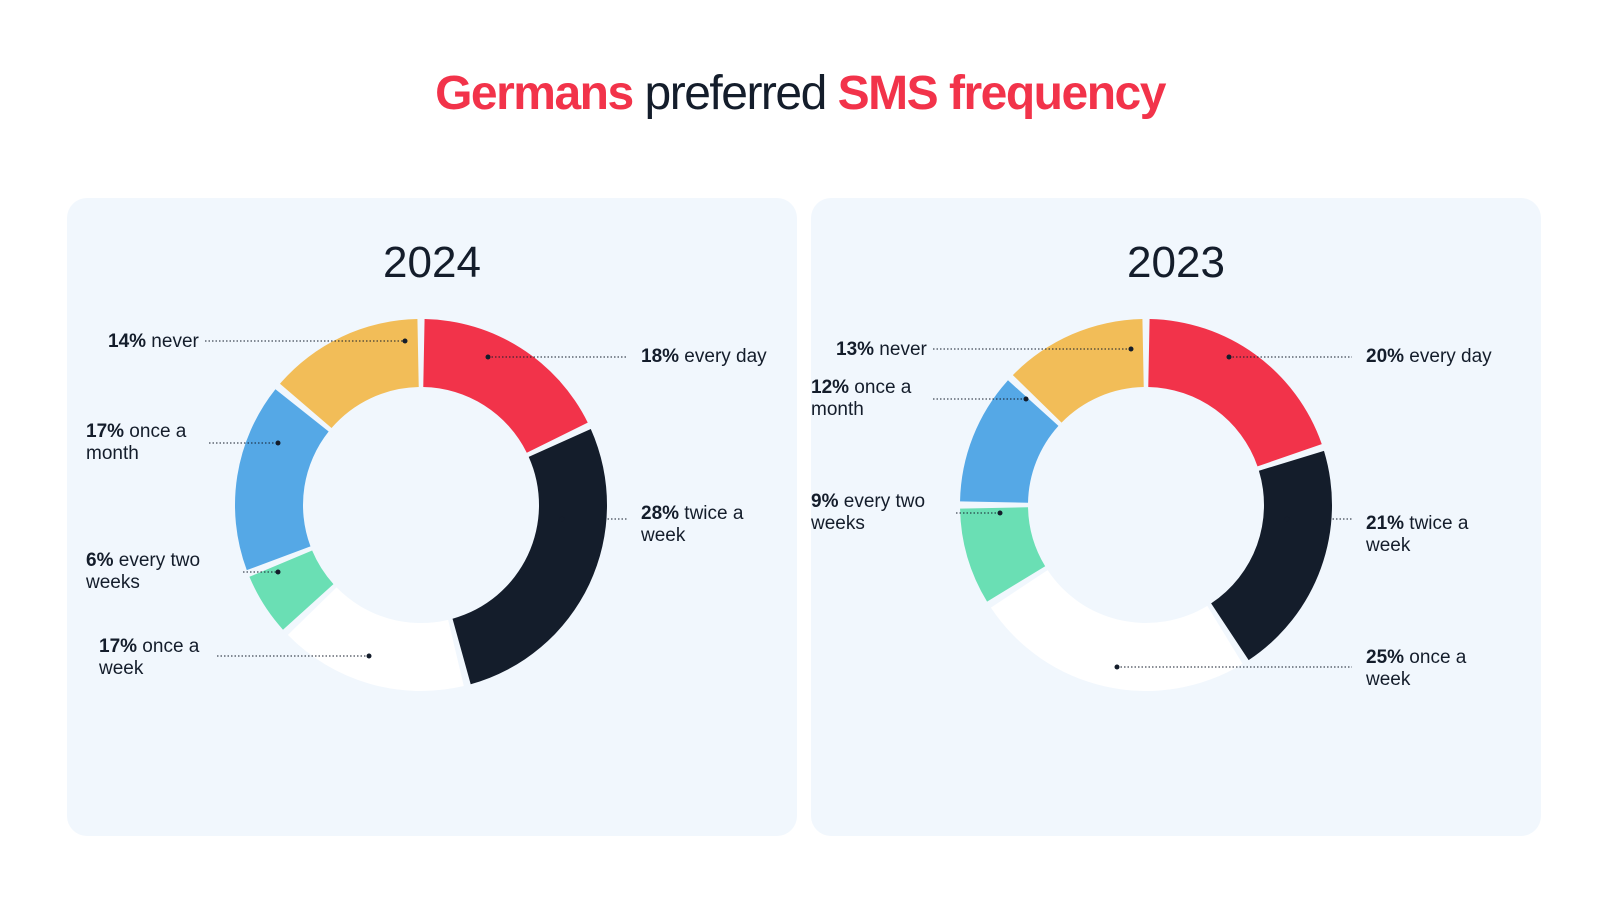 The width and height of the screenshot is (1600, 900). I want to click on title-germans: Germans, so click(534, 93).